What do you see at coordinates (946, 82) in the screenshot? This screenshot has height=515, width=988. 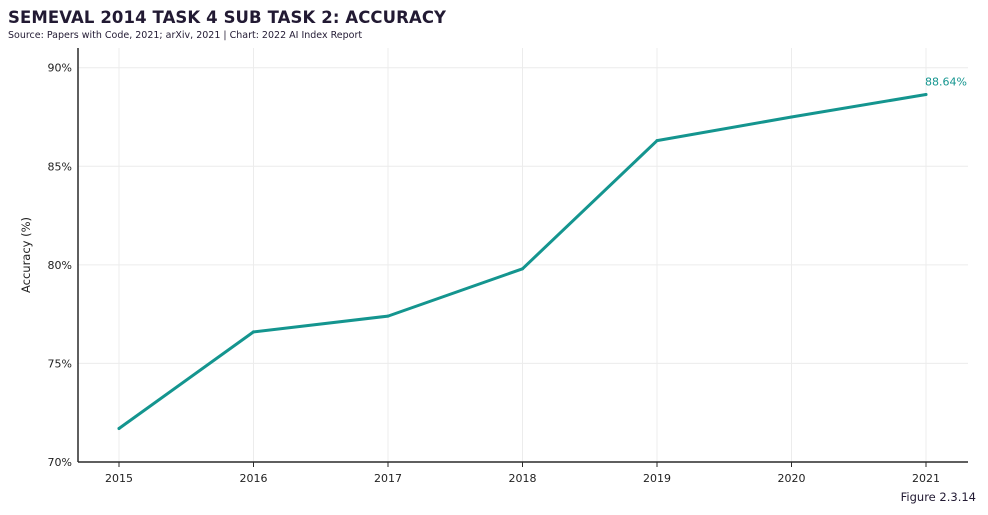 I see `data-label-last: 88.64%` at bounding box center [946, 82].